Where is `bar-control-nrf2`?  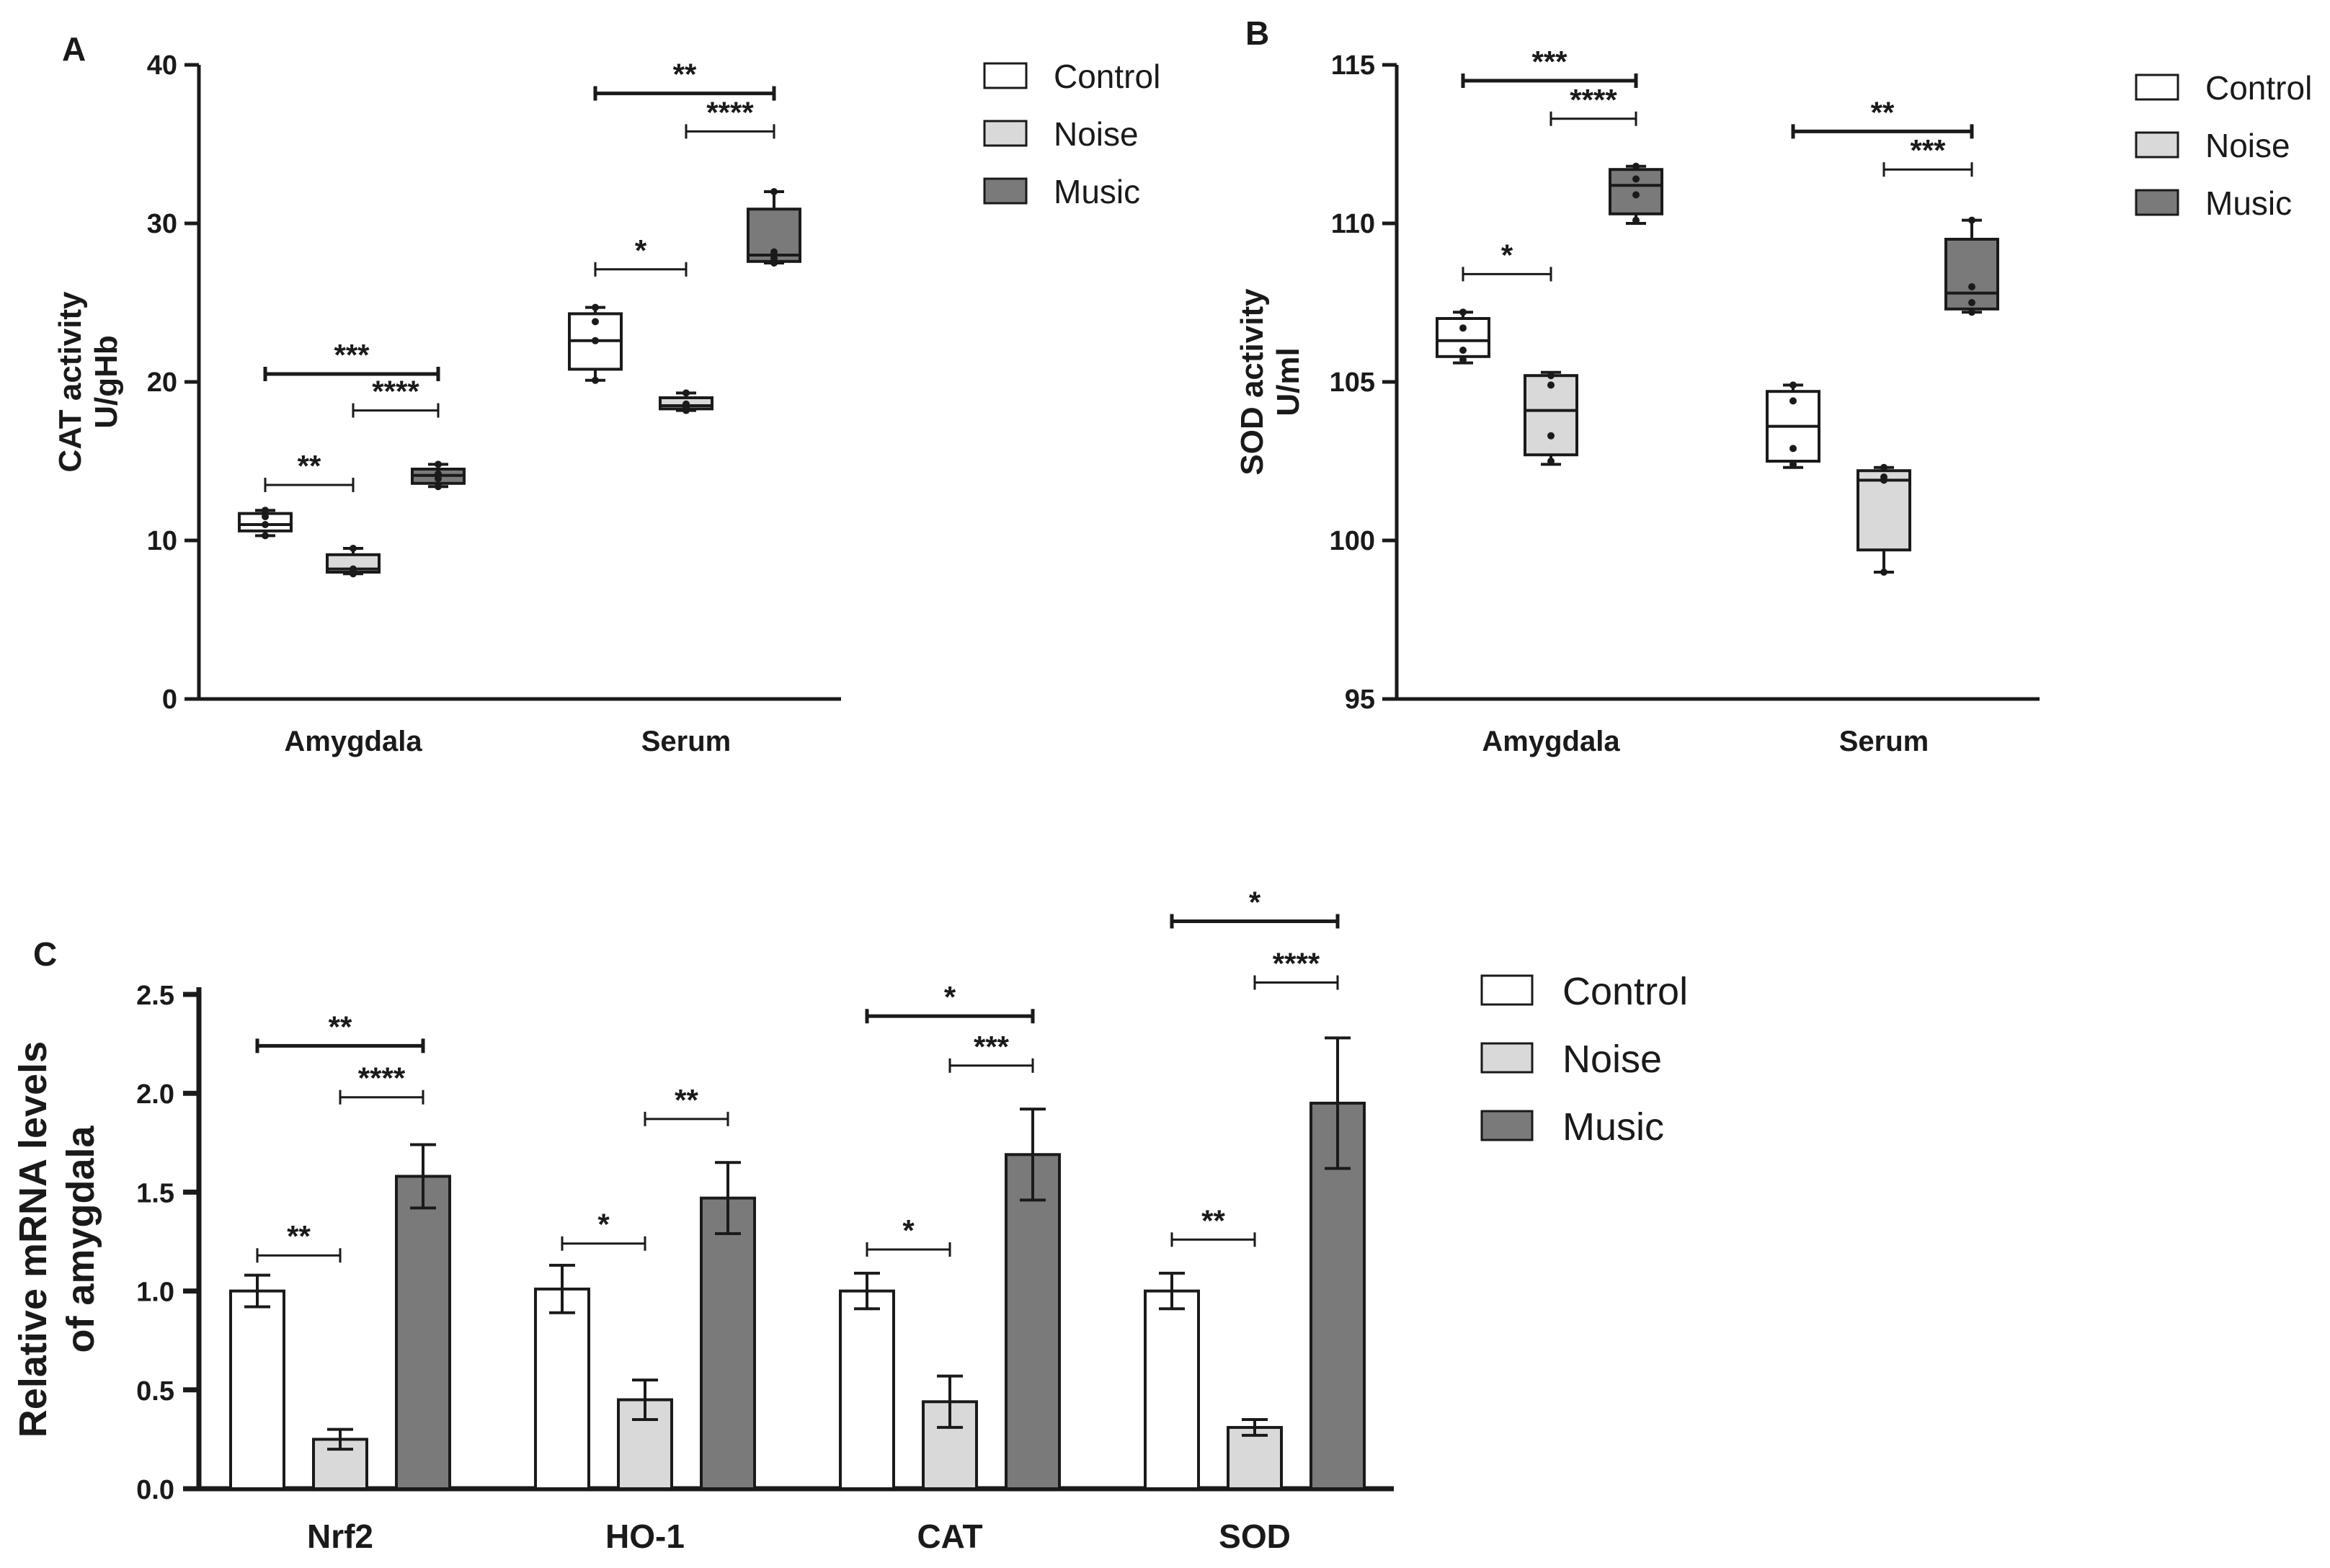 bar-control-nrf2 is located at coordinates (257, 1389).